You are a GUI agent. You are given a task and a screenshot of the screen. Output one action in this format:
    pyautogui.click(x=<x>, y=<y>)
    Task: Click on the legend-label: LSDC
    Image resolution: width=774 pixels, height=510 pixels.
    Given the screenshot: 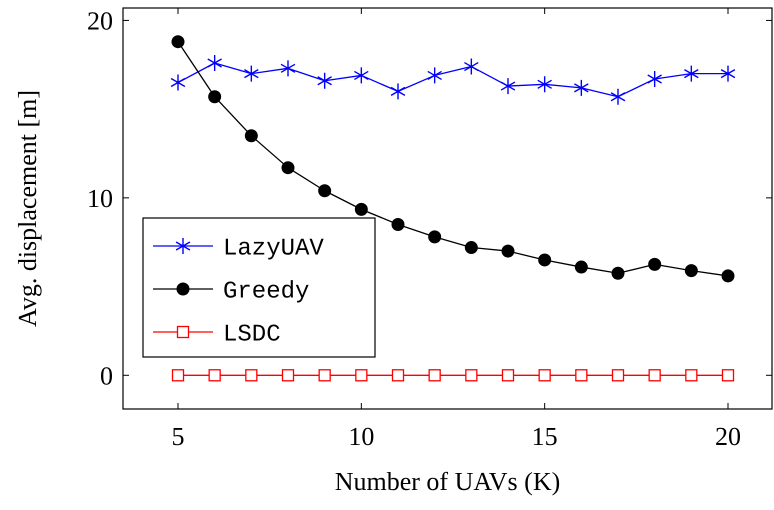 What is the action you would take?
    pyautogui.click(x=252, y=334)
    